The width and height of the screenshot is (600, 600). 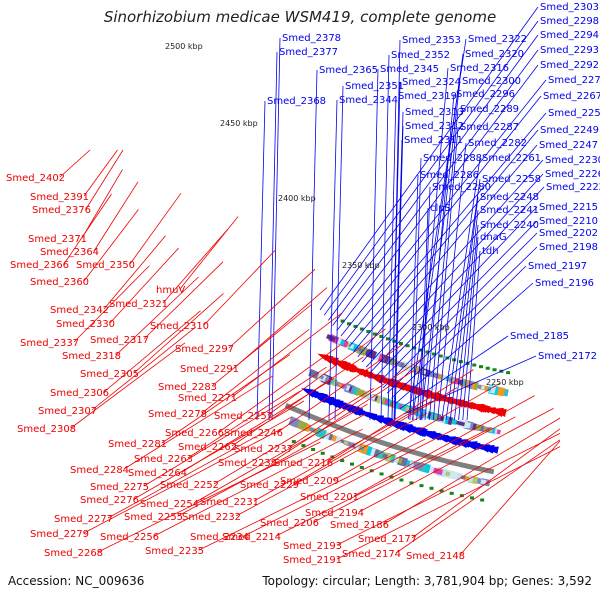 I want to click on accession-label: Accession: NC_009636, so click(x=76, y=581).